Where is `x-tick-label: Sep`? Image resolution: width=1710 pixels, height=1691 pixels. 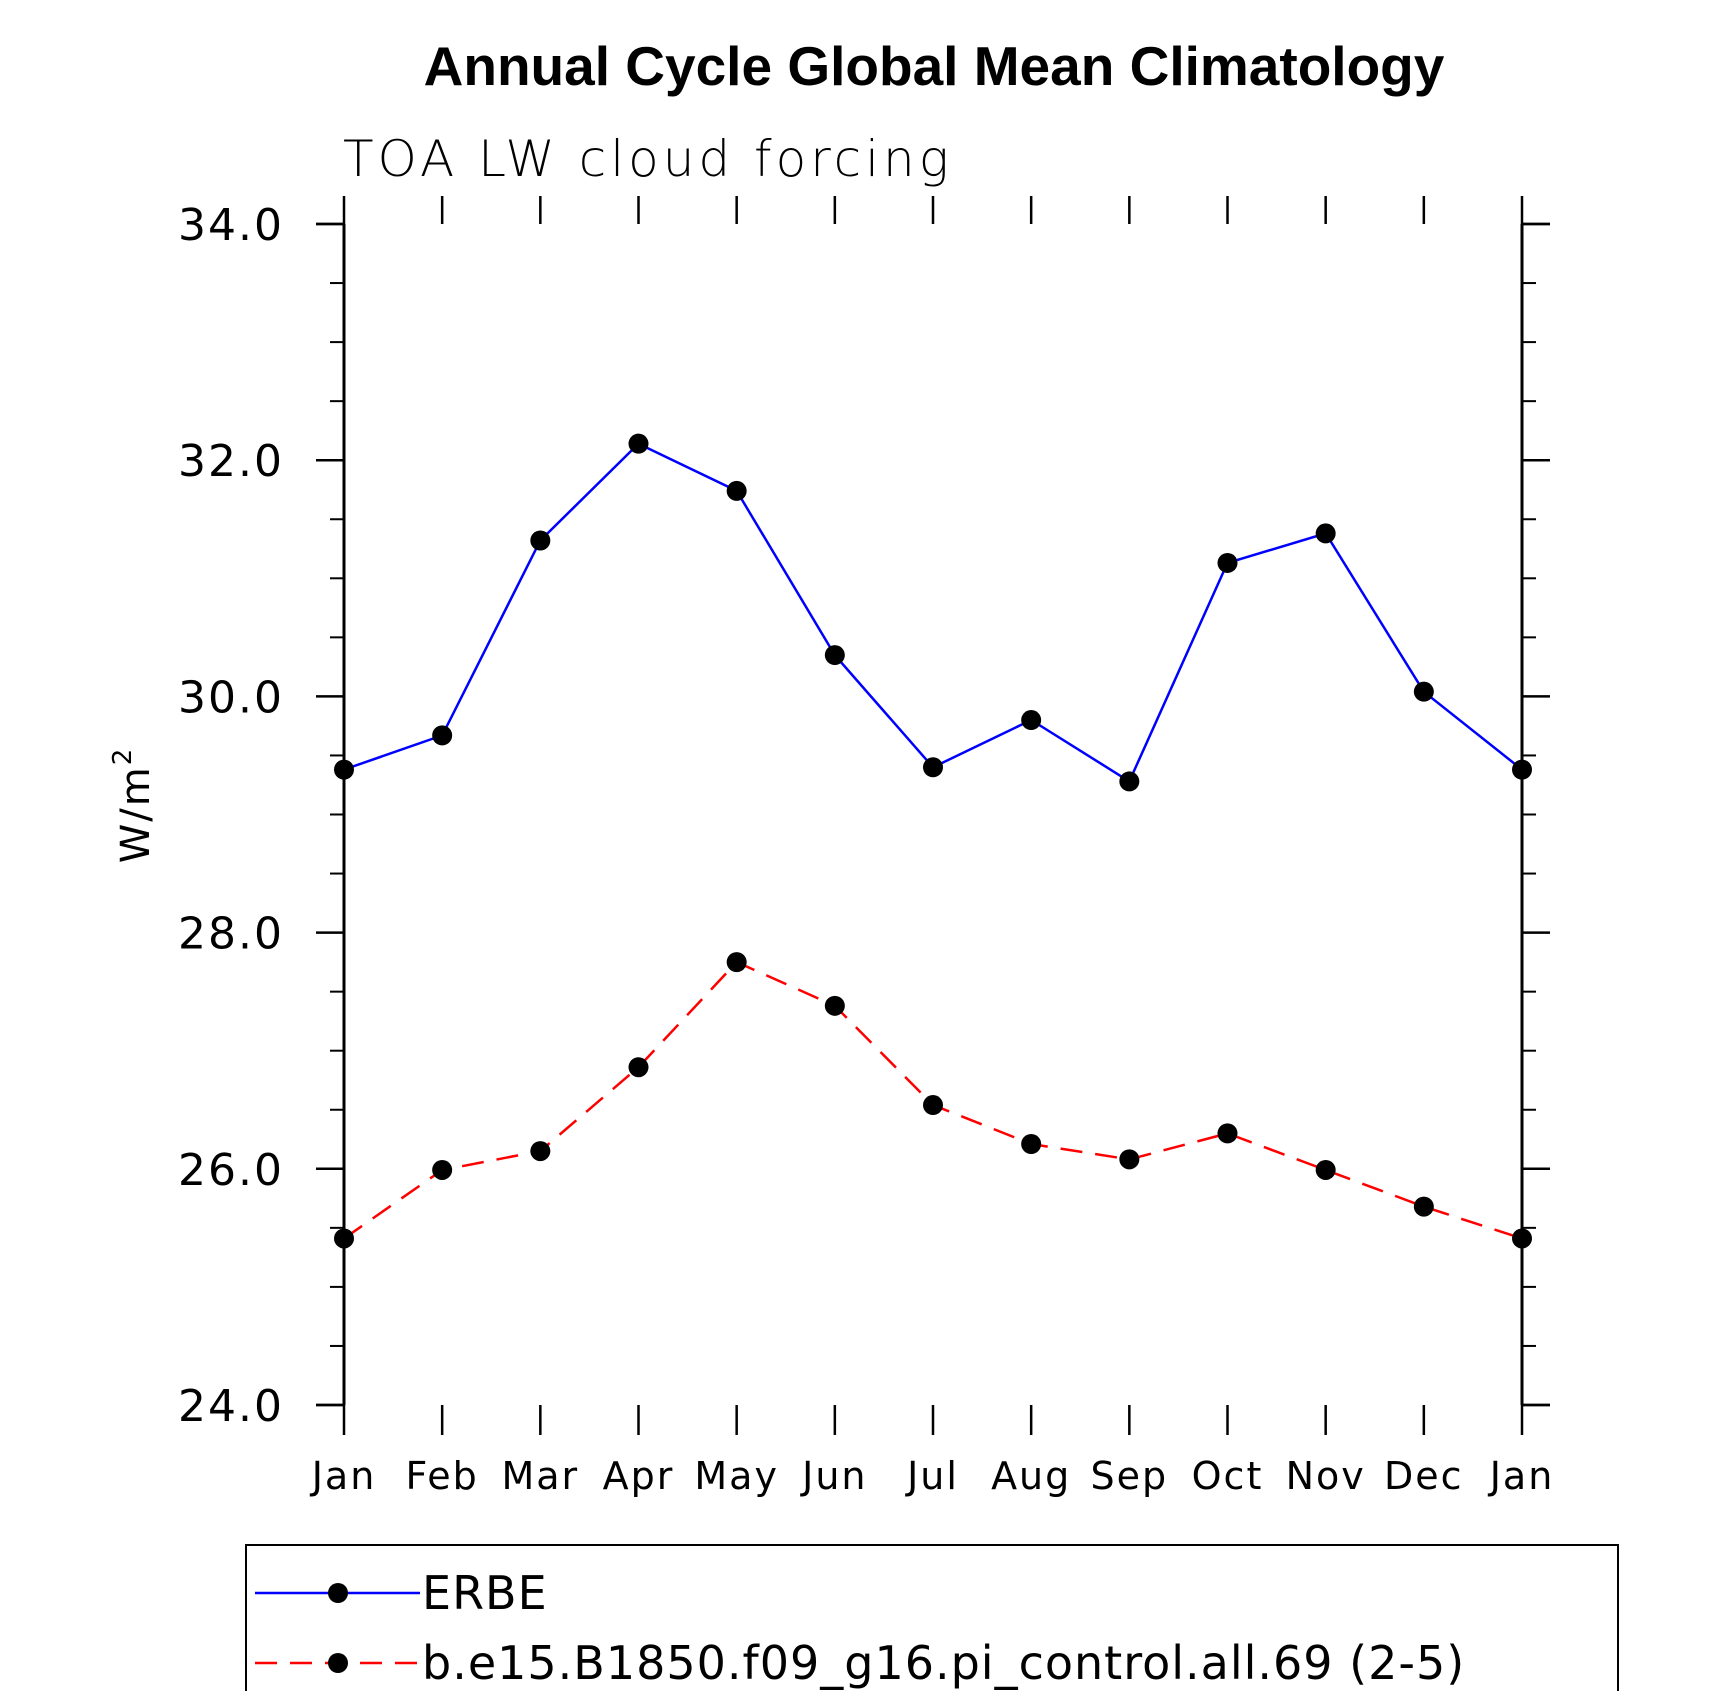 x-tick-label: Sep is located at coordinates (1130, 1476).